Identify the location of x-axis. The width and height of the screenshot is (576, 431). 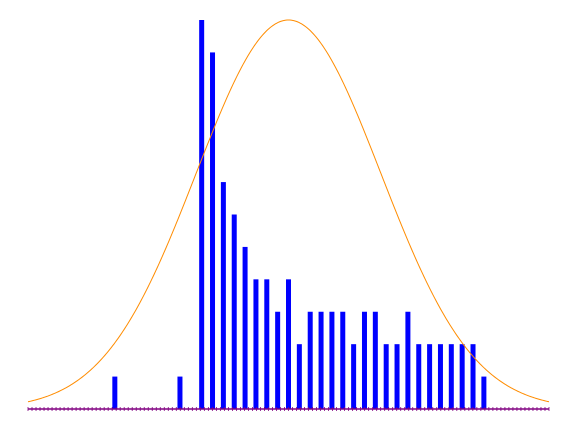
(288, 409).